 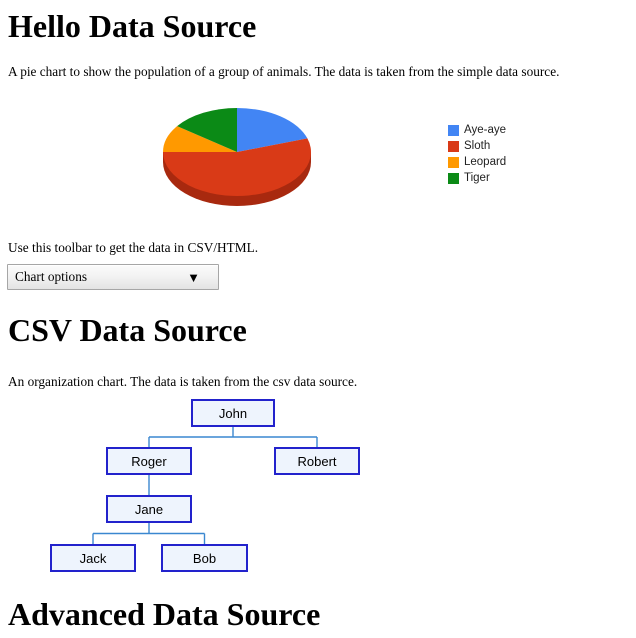 I want to click on org-node-jack: Jack, so click(x=93, y=558).